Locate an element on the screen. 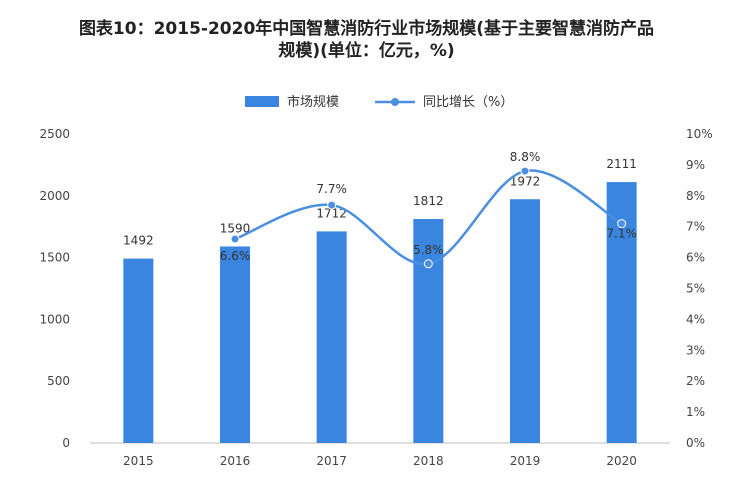 This screenshot has width=733, height=493. growth-marker-2019 is located at coordinates (525, 171).